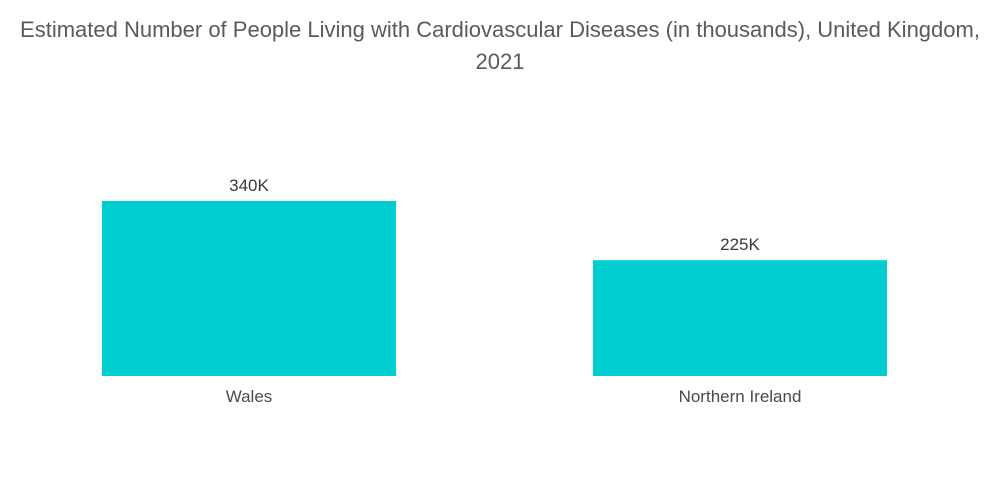 This screenshot has height=504, width=1000. What do you see at coordinates (249, 288) in the screenshot?
I see `bar-wales` at bounding box center [249, 288].